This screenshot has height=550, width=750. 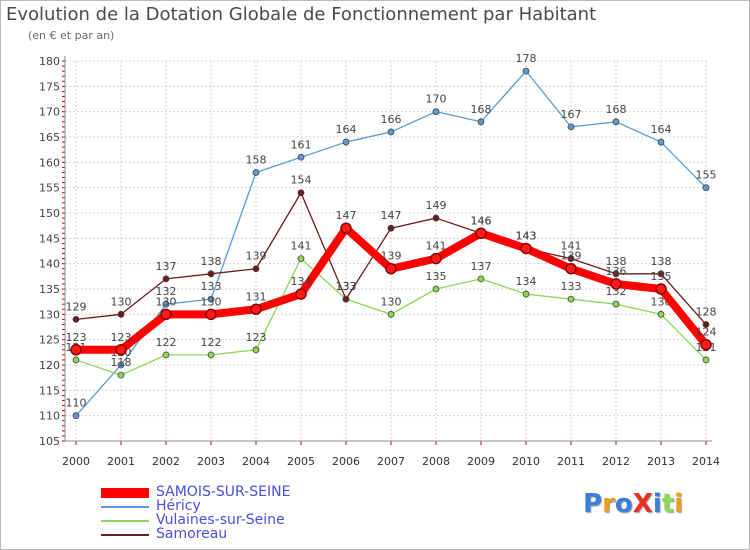 I want to click on y-tick-label: 140, so click(x=49, y=264).